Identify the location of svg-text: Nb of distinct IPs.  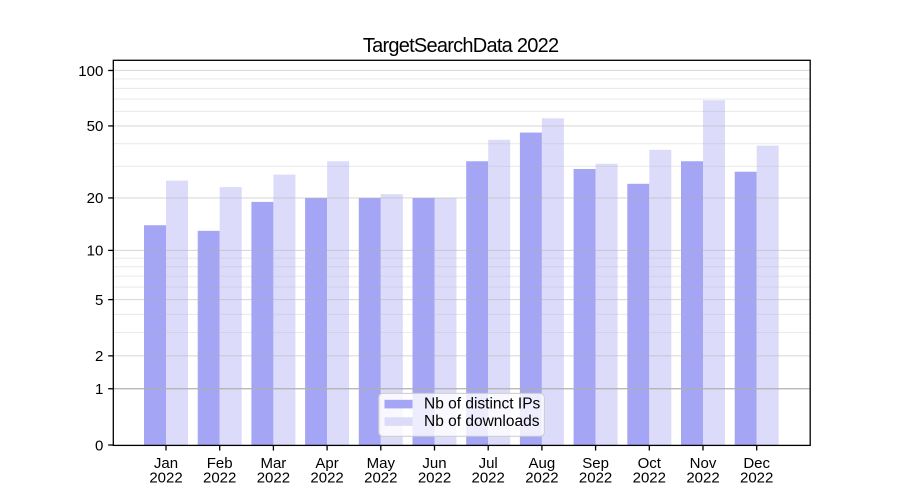
(482, 403).